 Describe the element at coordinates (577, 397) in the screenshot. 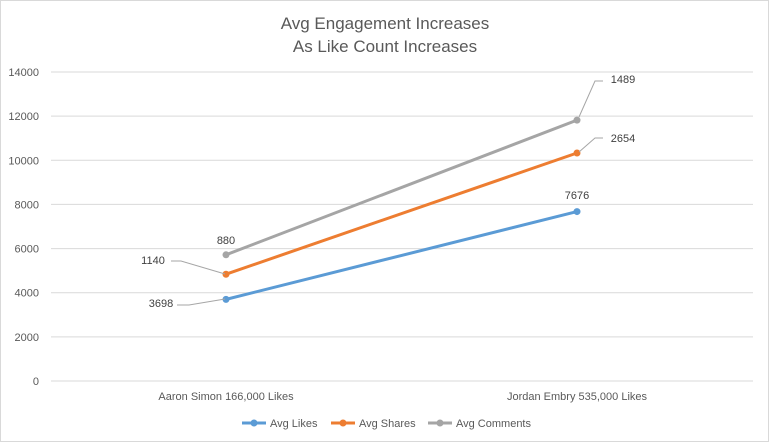

I see `x-tick-label-2: Jordan Embry 535,000 Likes` at that location.